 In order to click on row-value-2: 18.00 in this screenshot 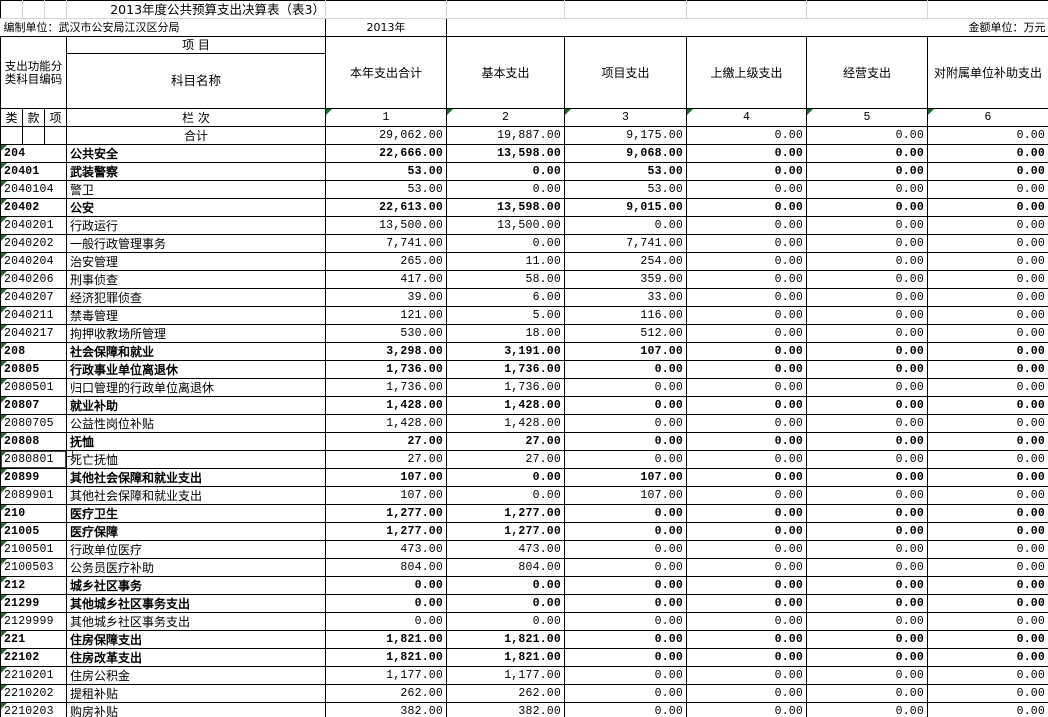, I will do `click(505, 333)`.